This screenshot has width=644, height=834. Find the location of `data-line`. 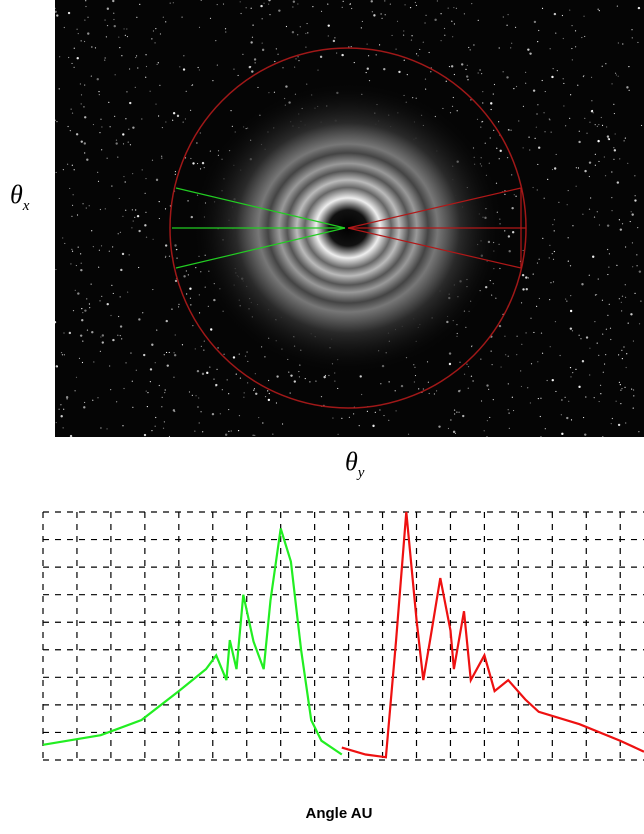

data-line is located at coordinates (192, 642).